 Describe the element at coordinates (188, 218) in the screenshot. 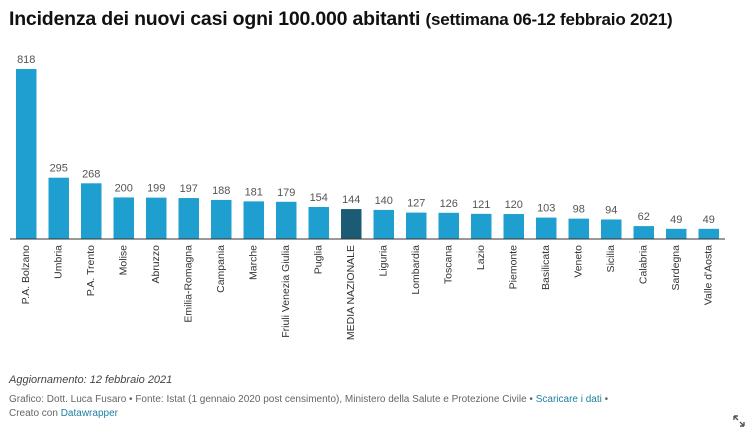

I see `bar-emilia-romagna` at that location.